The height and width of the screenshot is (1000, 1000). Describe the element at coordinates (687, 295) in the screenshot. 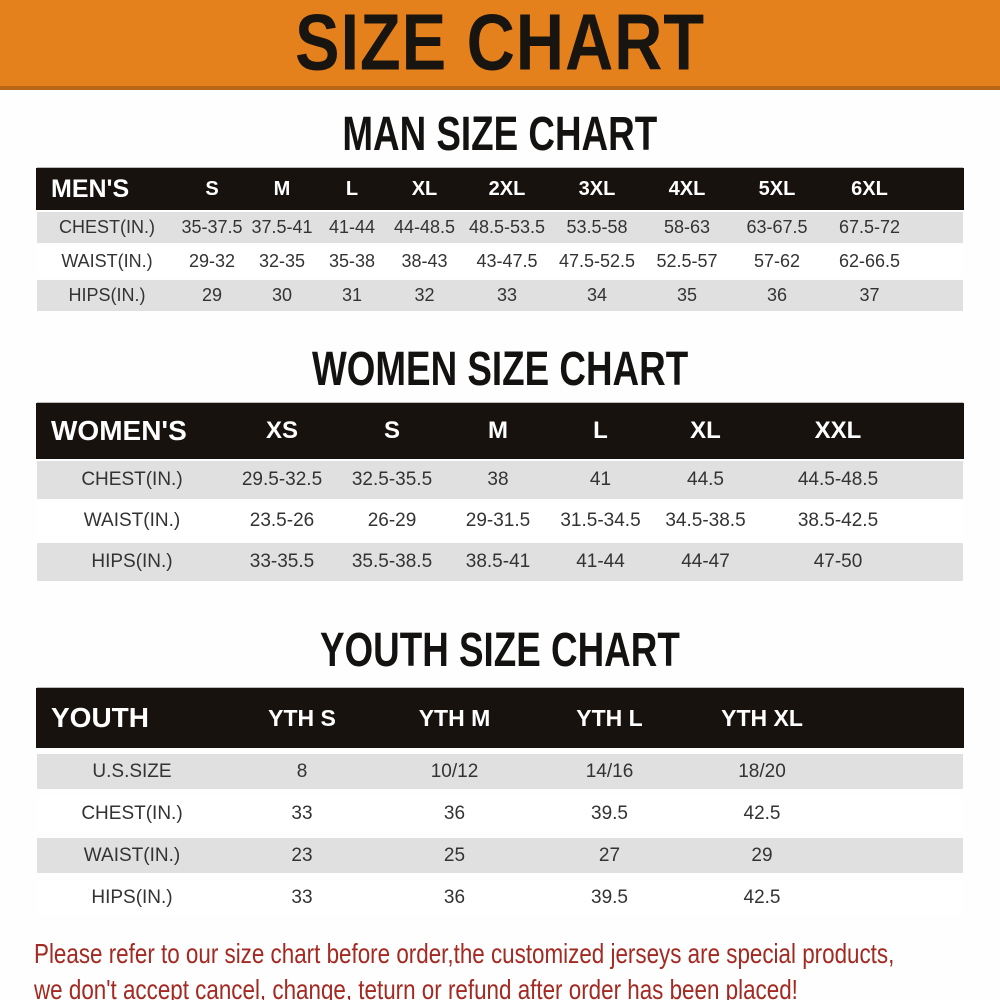

I see `cell: 35` at that location.